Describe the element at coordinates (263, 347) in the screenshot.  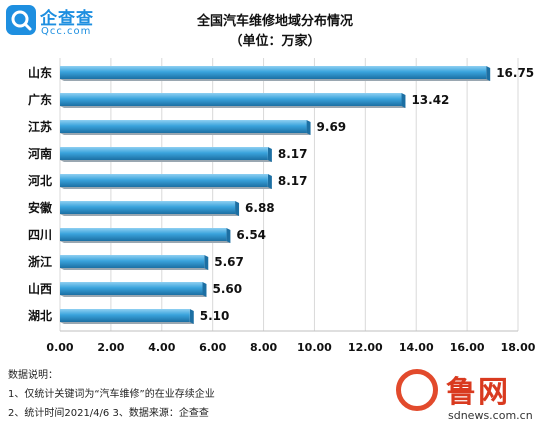
I see `x-tick-label: 8.00` at that location.